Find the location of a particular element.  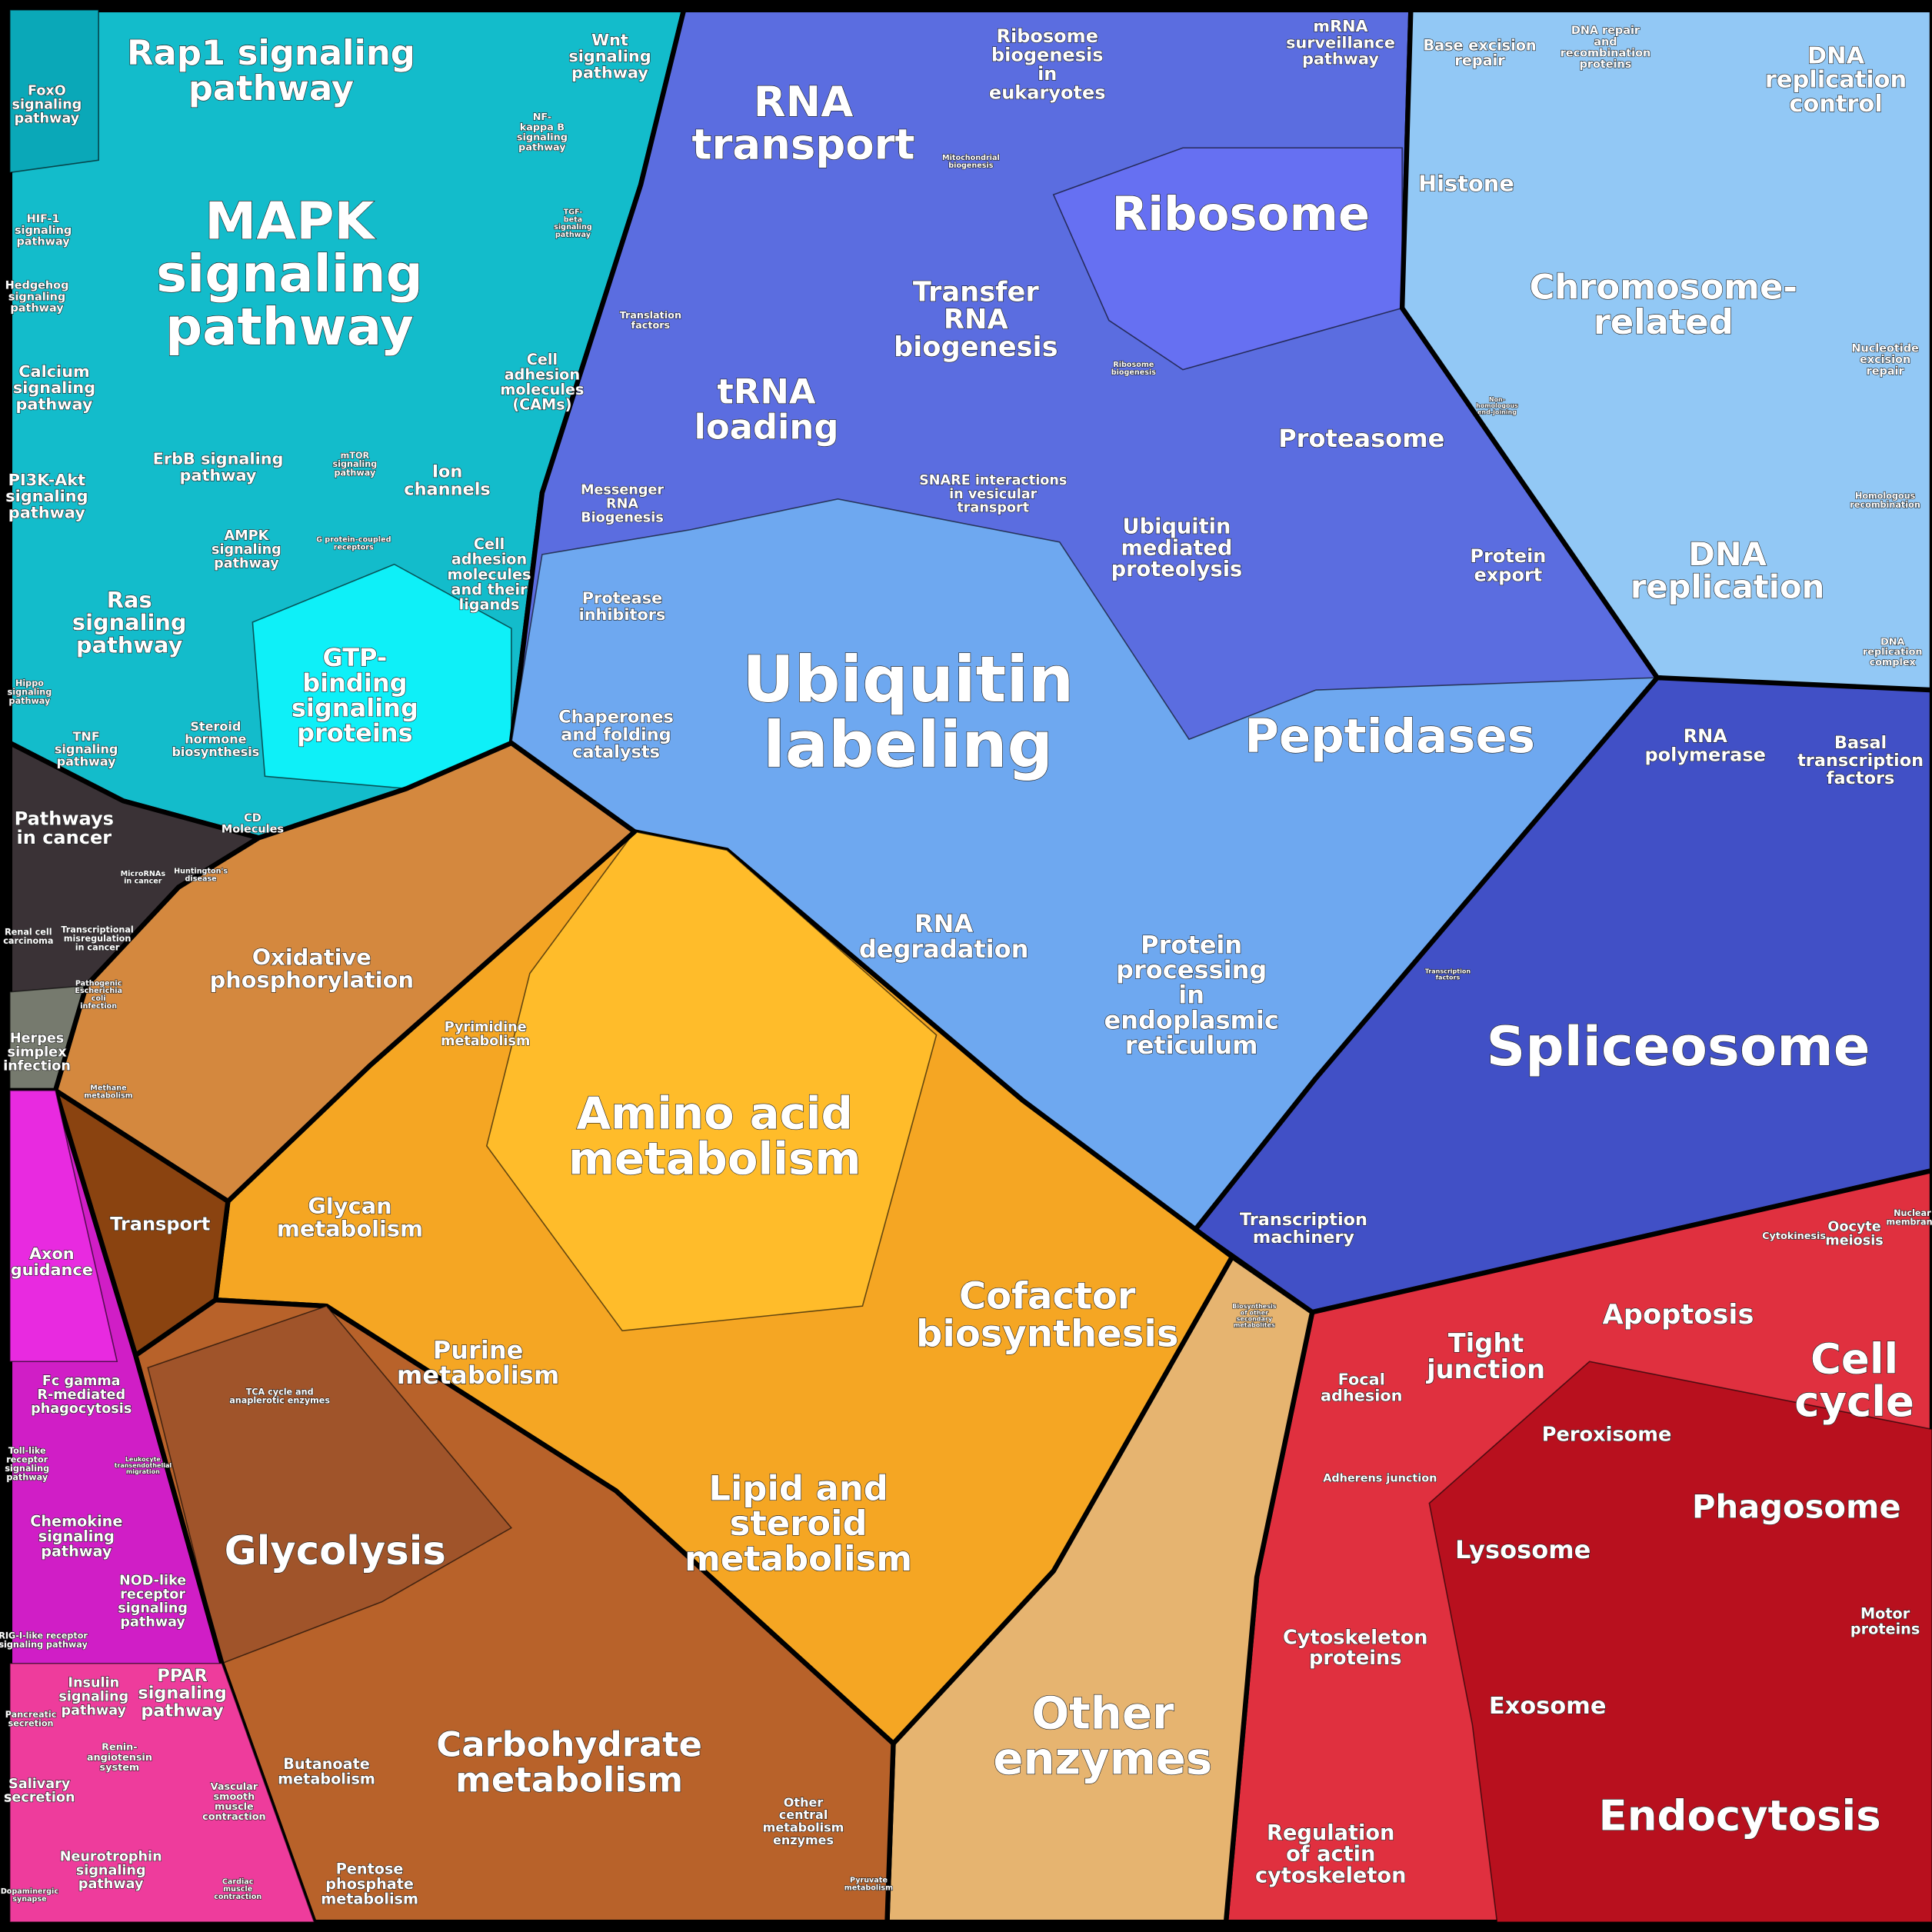

region-label: Vascular smooth muscle contraction is located at coordinates (234, 1801).